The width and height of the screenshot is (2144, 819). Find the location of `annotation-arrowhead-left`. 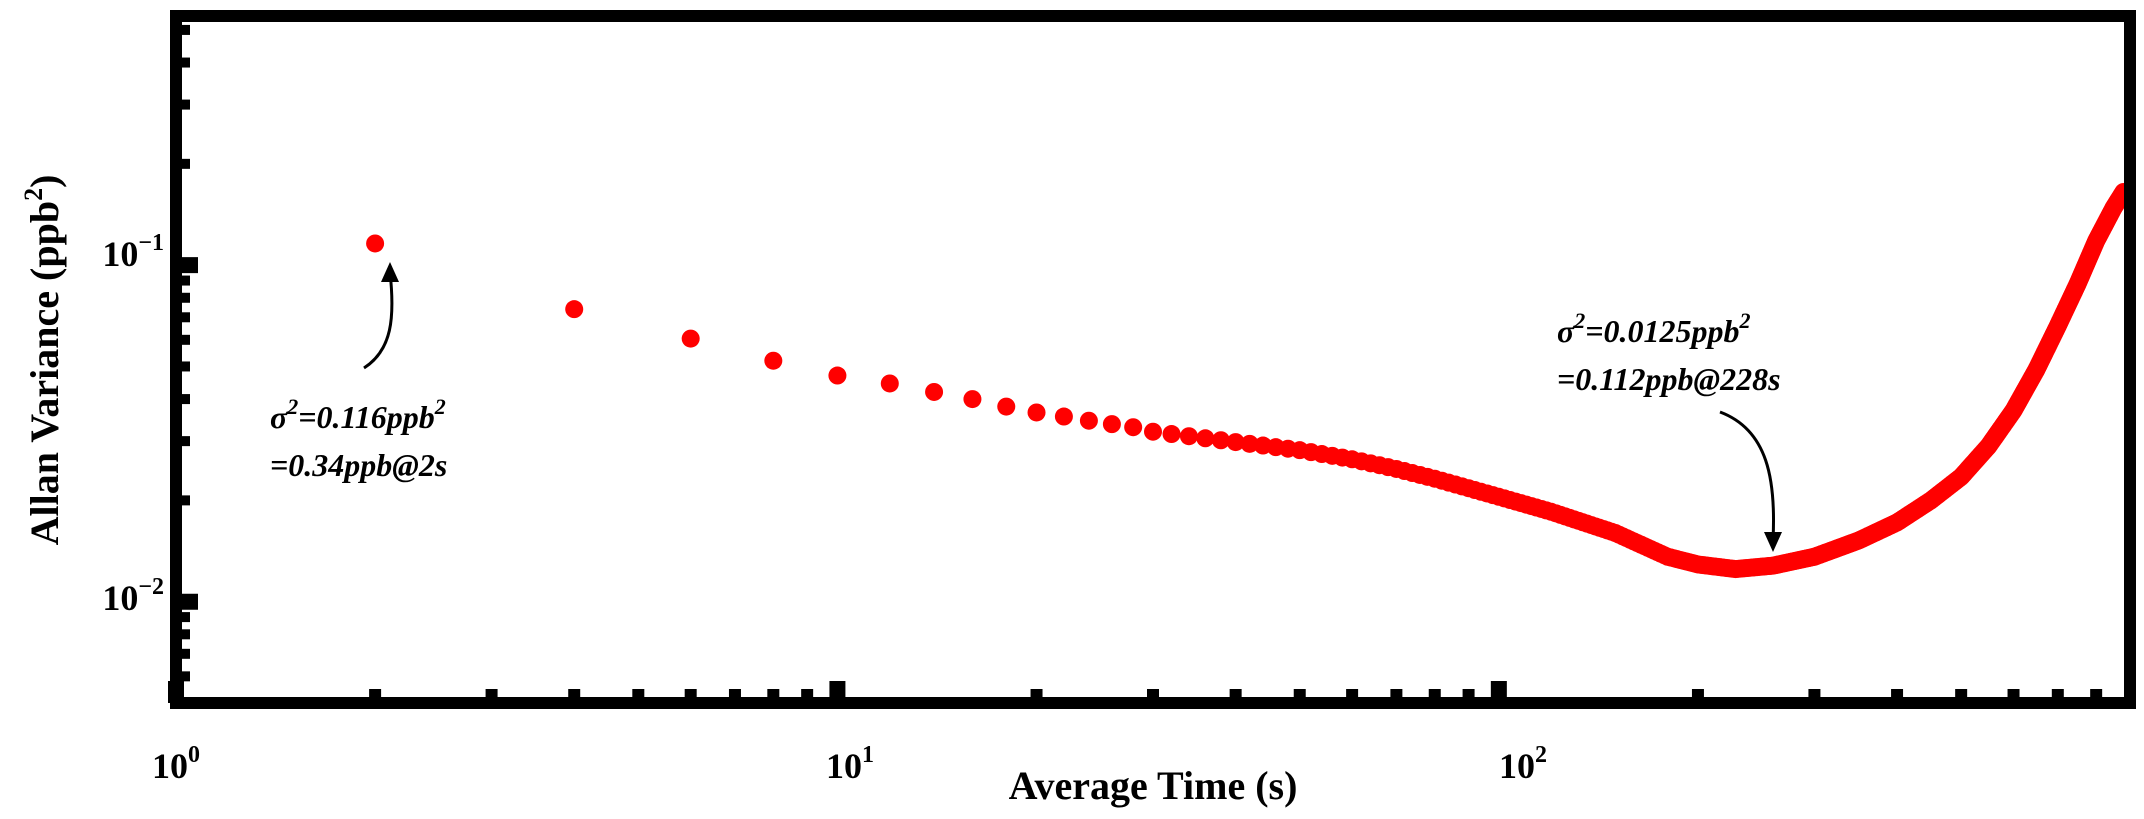

annotation-arrowhead-left is located at coordinates (390, 272).